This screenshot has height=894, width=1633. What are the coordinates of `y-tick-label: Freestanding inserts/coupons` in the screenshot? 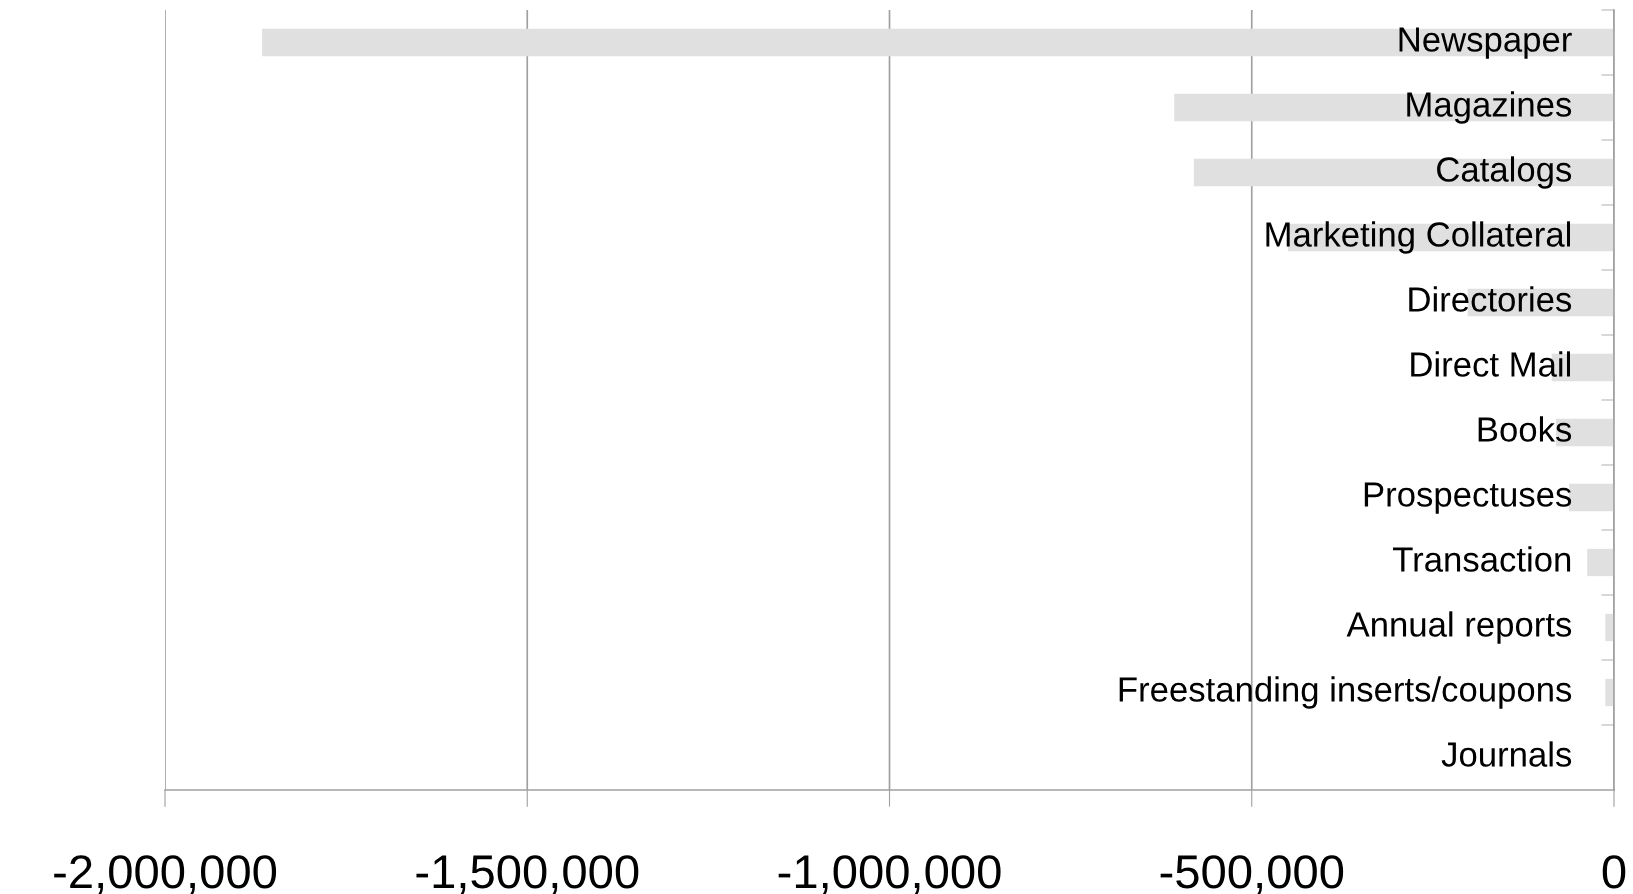 It's located at (1345, 692).